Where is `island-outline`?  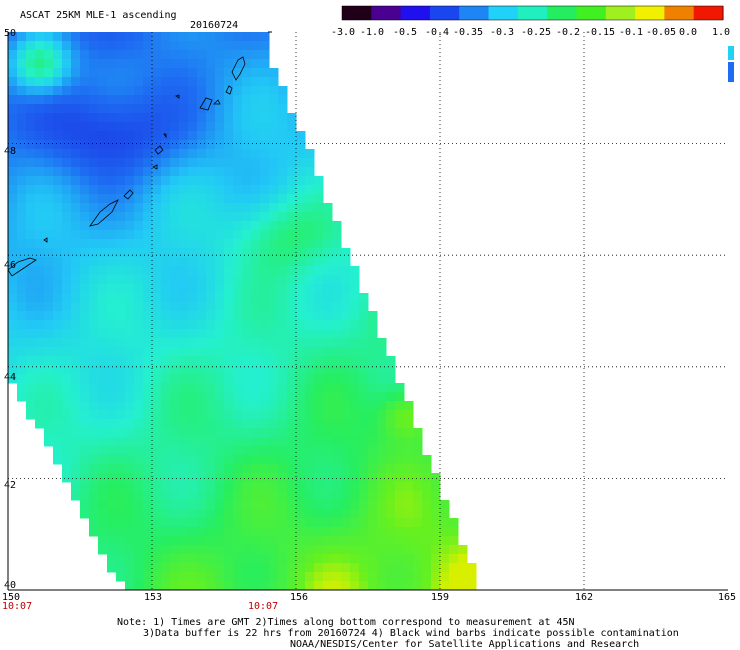 island-outline is located at coordinates (238, 68).